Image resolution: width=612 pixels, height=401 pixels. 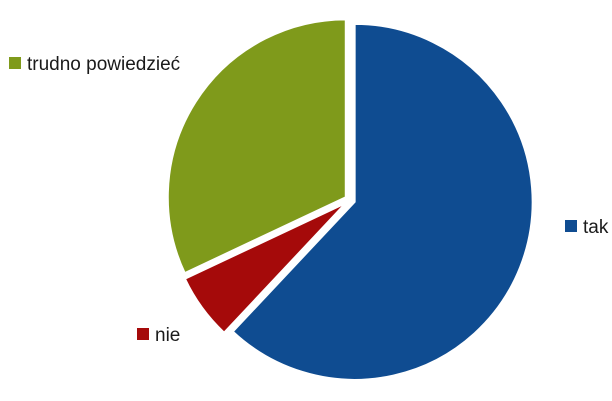 I want to click on legend-item-trudno-powiedziec: trudno powiedzieć, so click(x=94, y=64).